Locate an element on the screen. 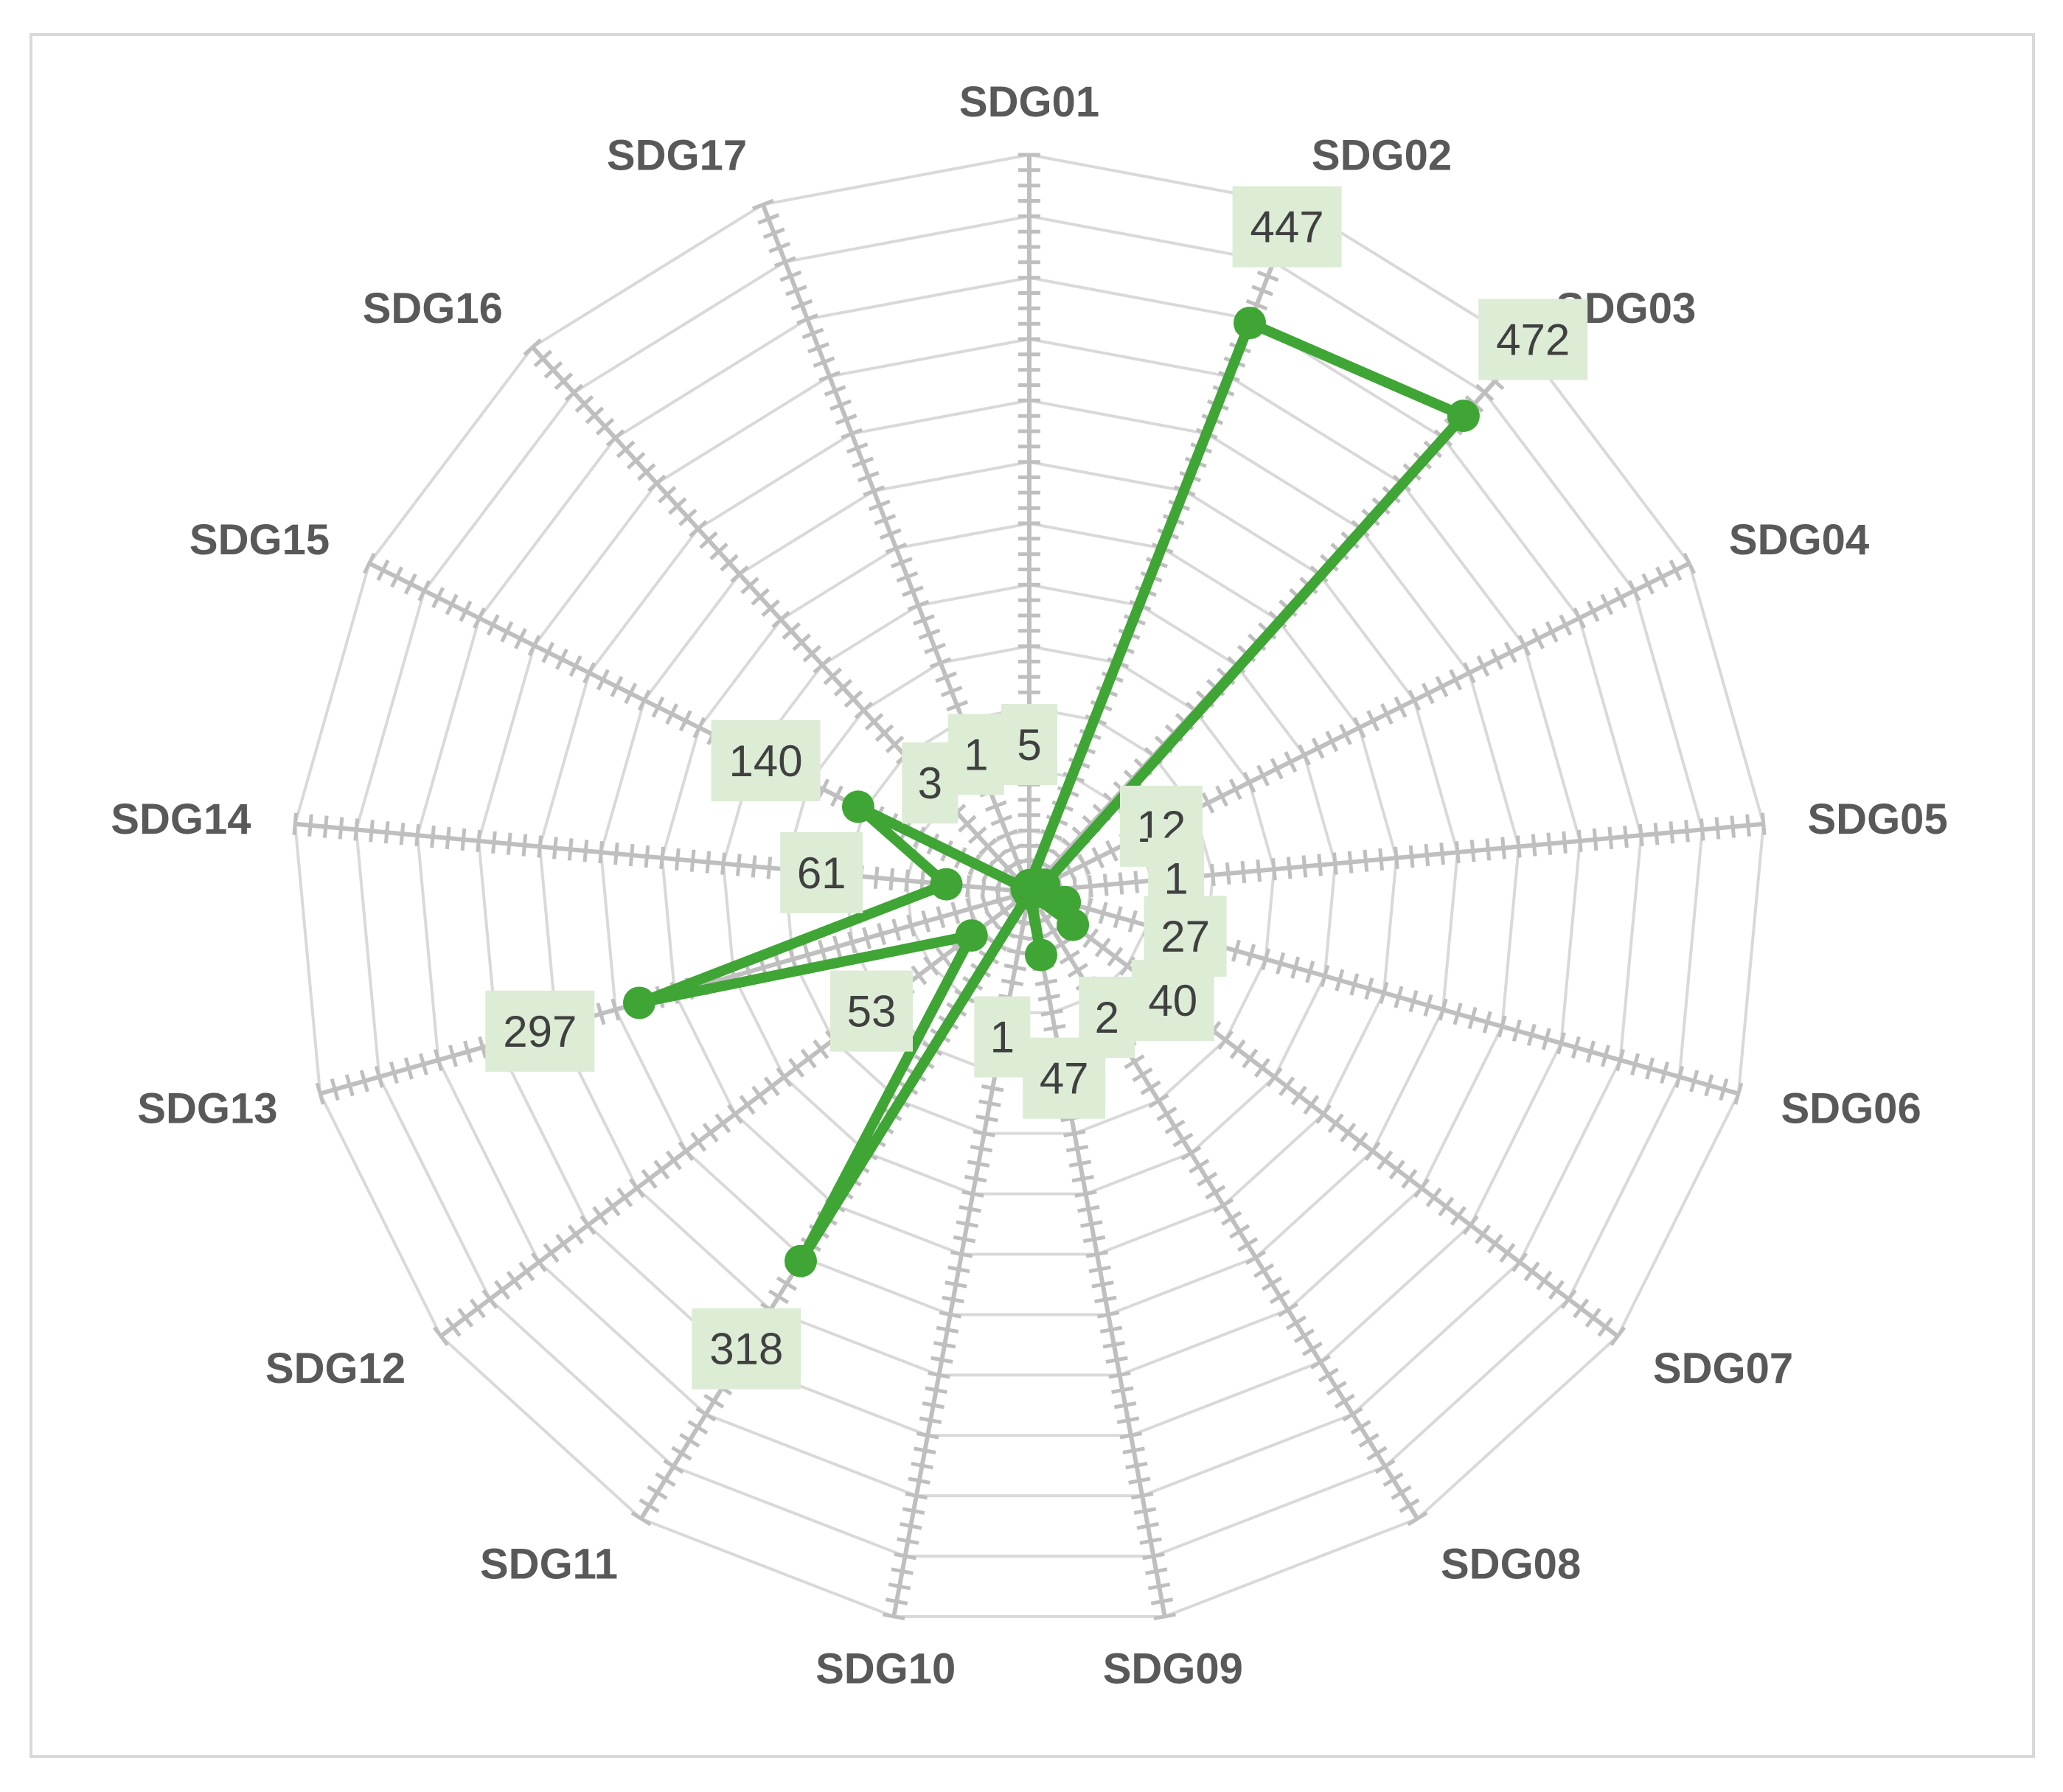 The image size is (2063, 1792). axis-label-sdg15: SDG15 is located at coordinates (259, 540).